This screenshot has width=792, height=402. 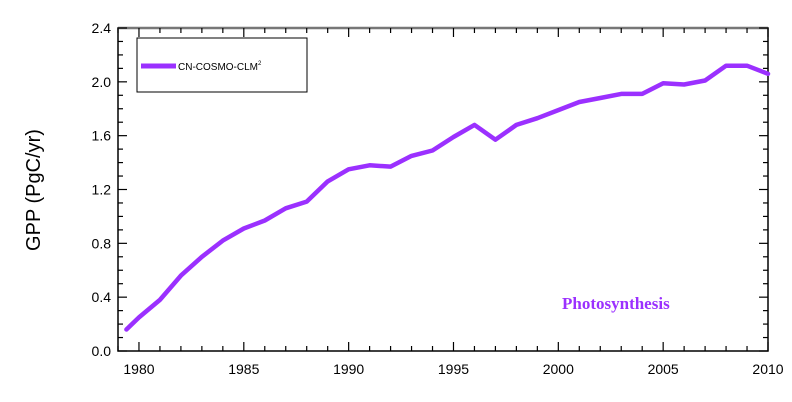 I want to click on x-tick-label-2000: 2000, so click(x=558, y=369).